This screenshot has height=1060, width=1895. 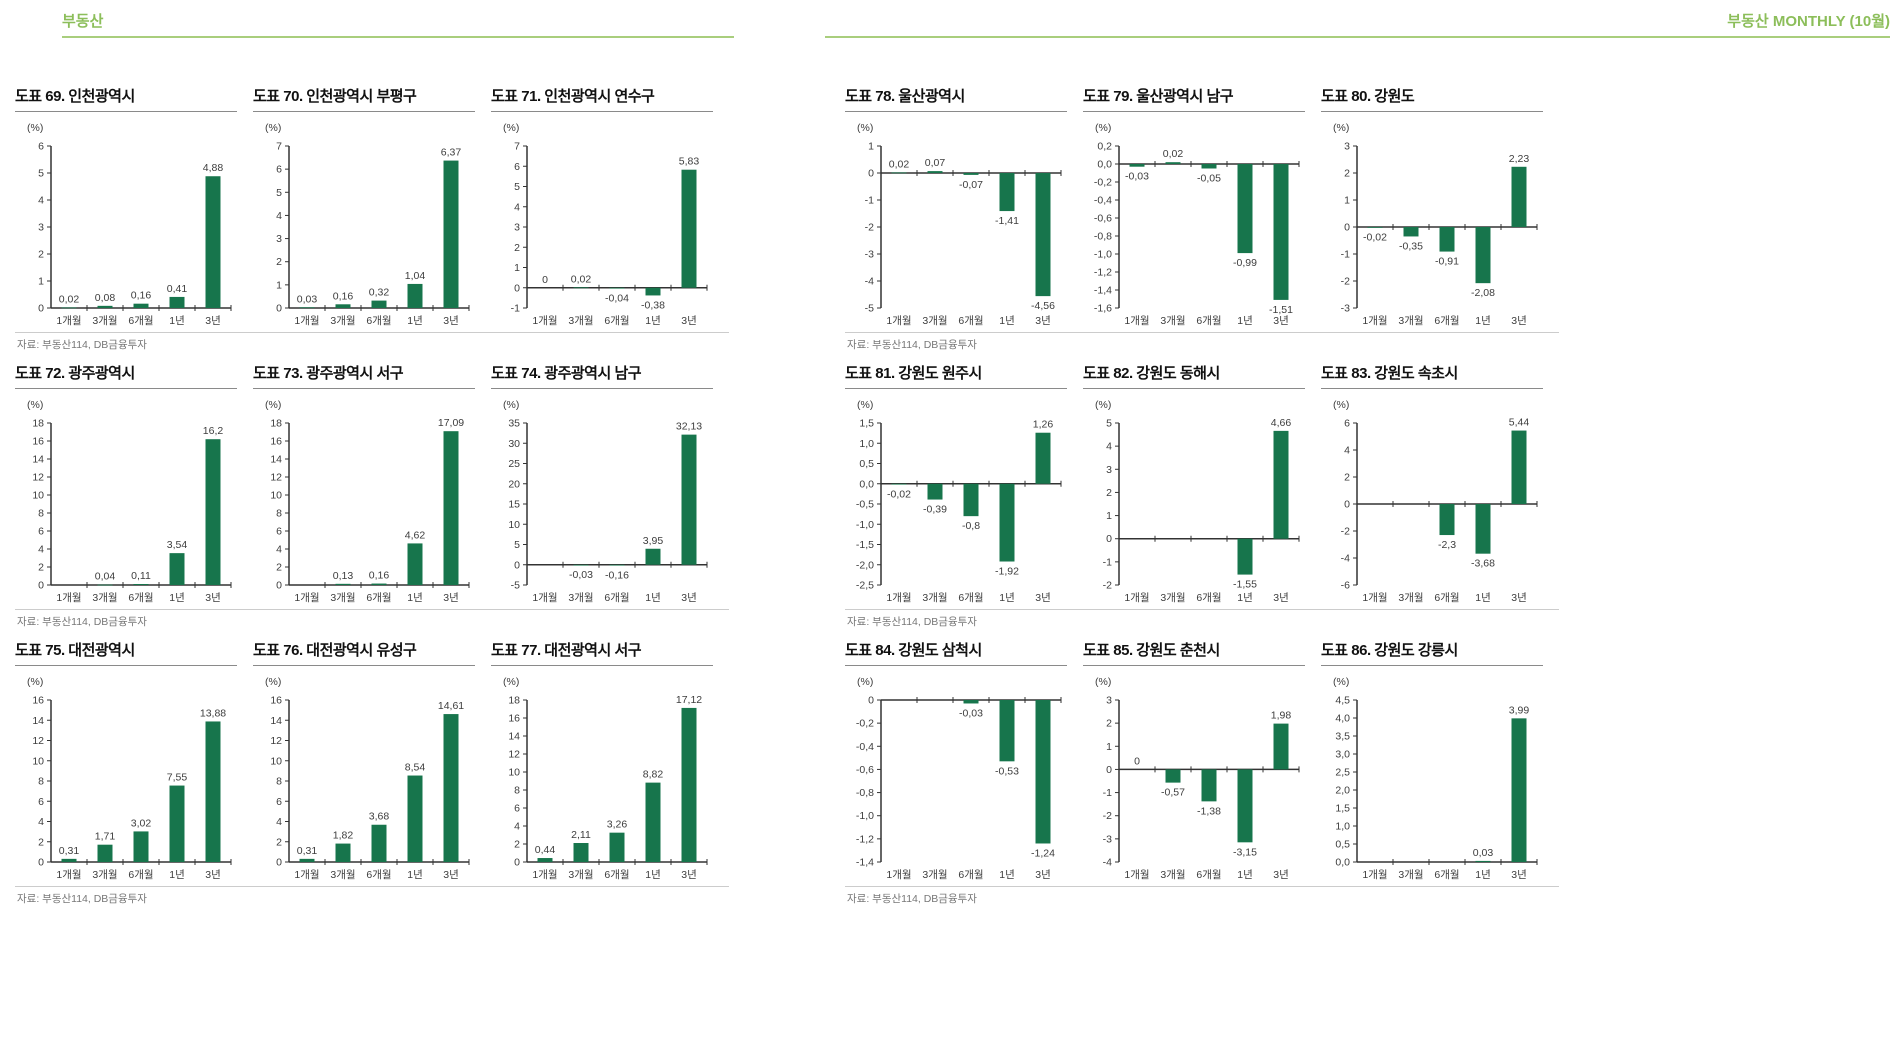 What do you see at coordinates (865, 724) in the screenshot?
I see `y-tick-label: -0,2` at bounding box center [865, 724].